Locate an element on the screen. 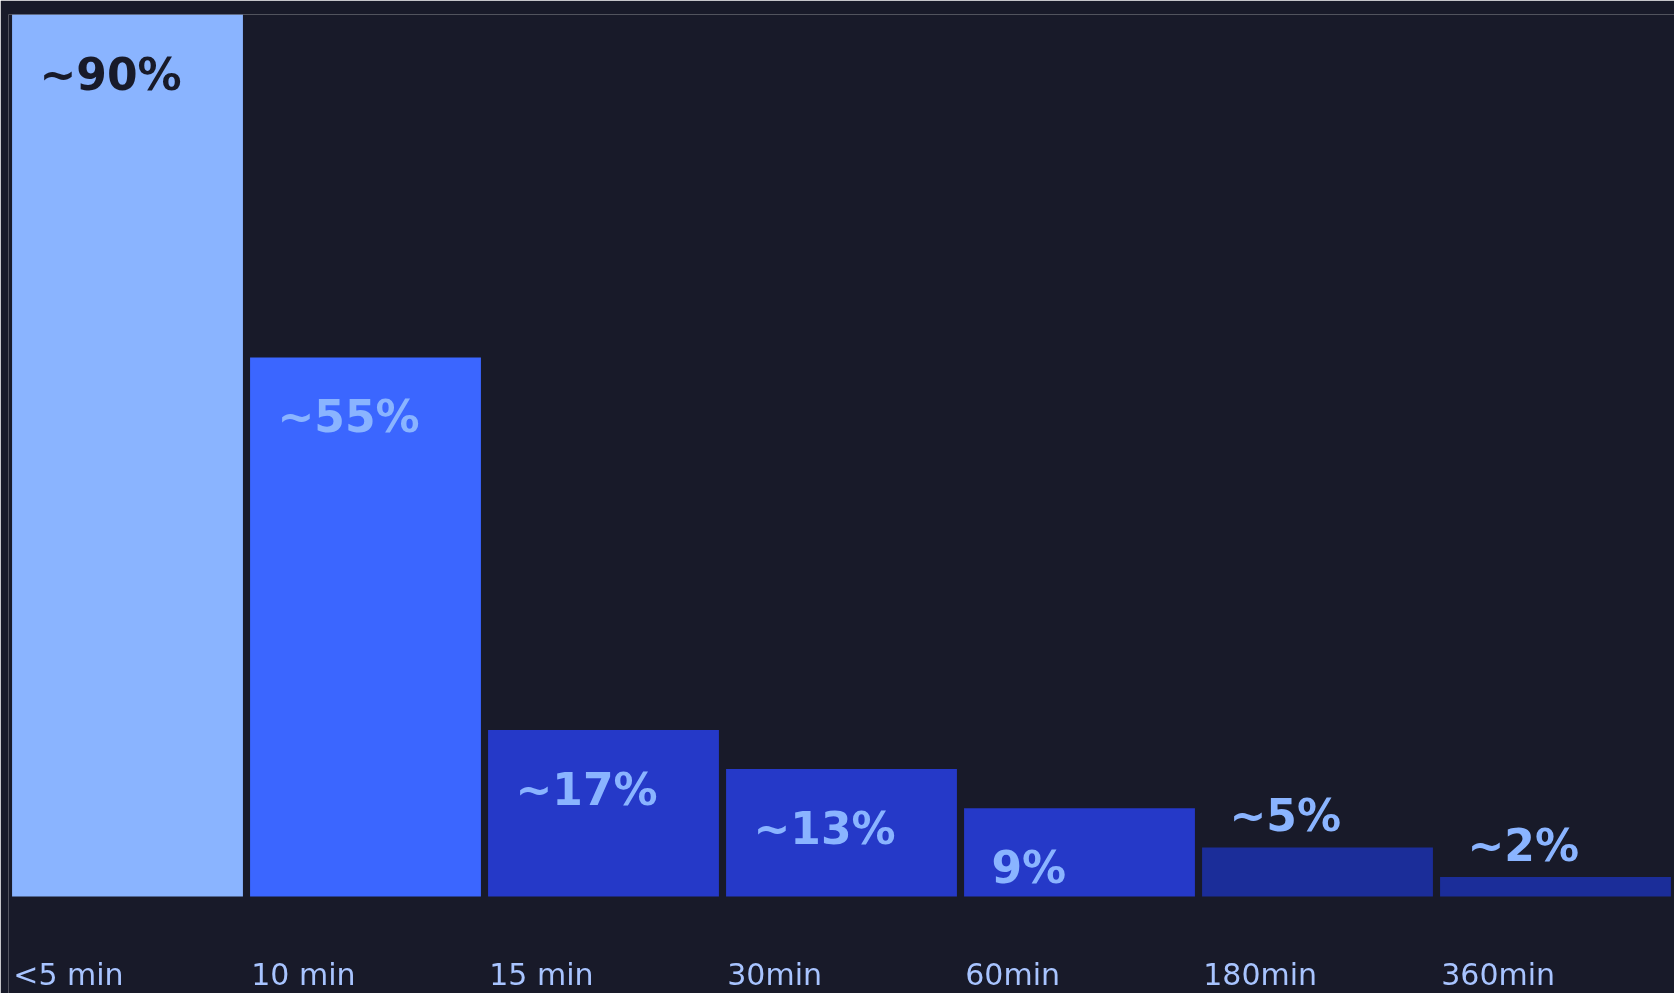  x-tick-label: 15 min is located at coordinates (541, 974).